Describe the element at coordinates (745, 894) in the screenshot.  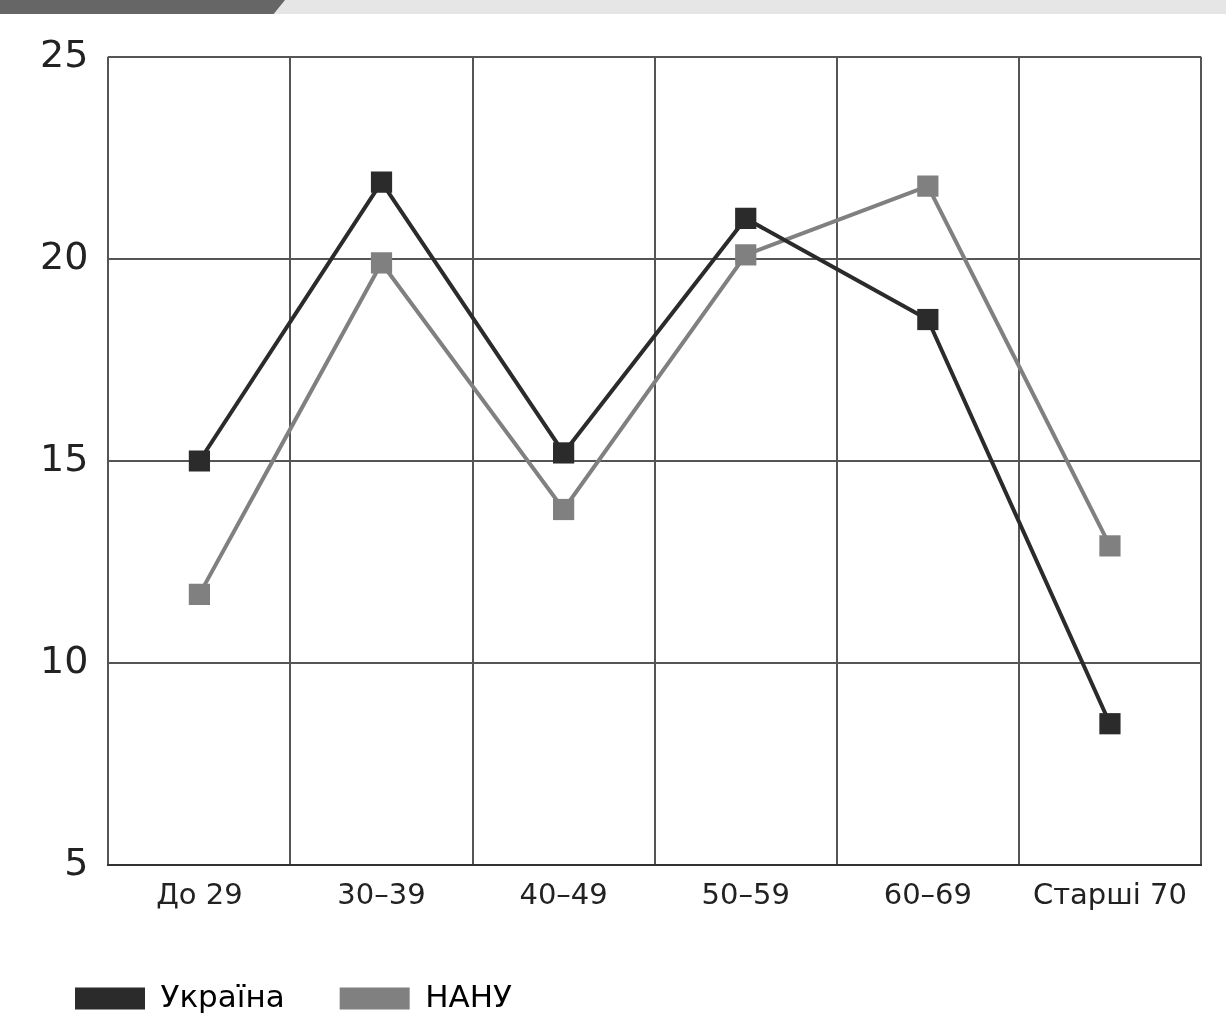
I see `x-tick-label: 50–59` at that location.